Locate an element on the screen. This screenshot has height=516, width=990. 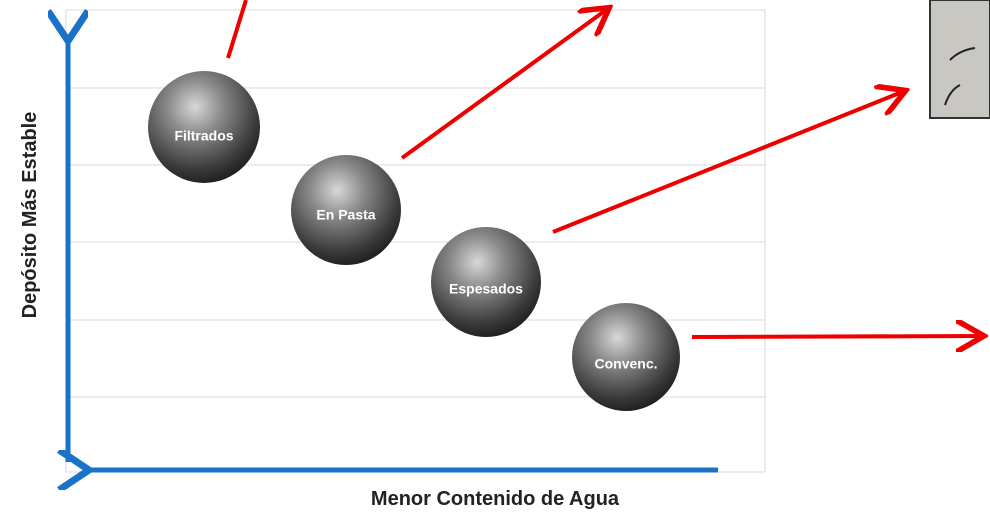
photo is located at coordinates (959, 59).